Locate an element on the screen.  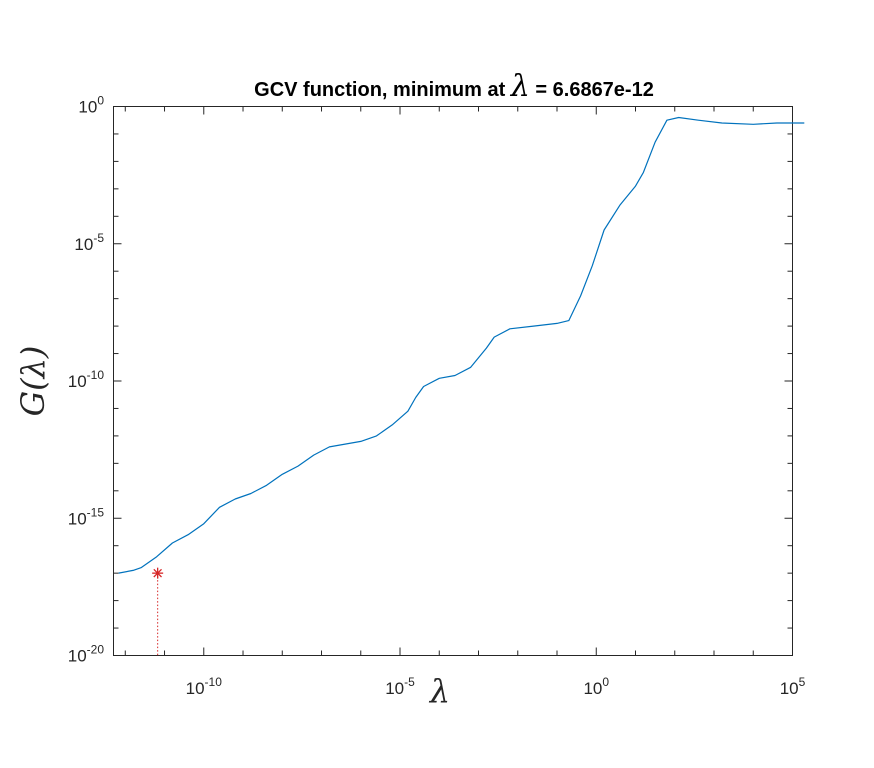
y-tick-labels: 10⁰ 10⁻⁵ 10⁻¹⁰ 10⁻¹⁵ 10⁻²⁰ is located at coordinates (86, 380).